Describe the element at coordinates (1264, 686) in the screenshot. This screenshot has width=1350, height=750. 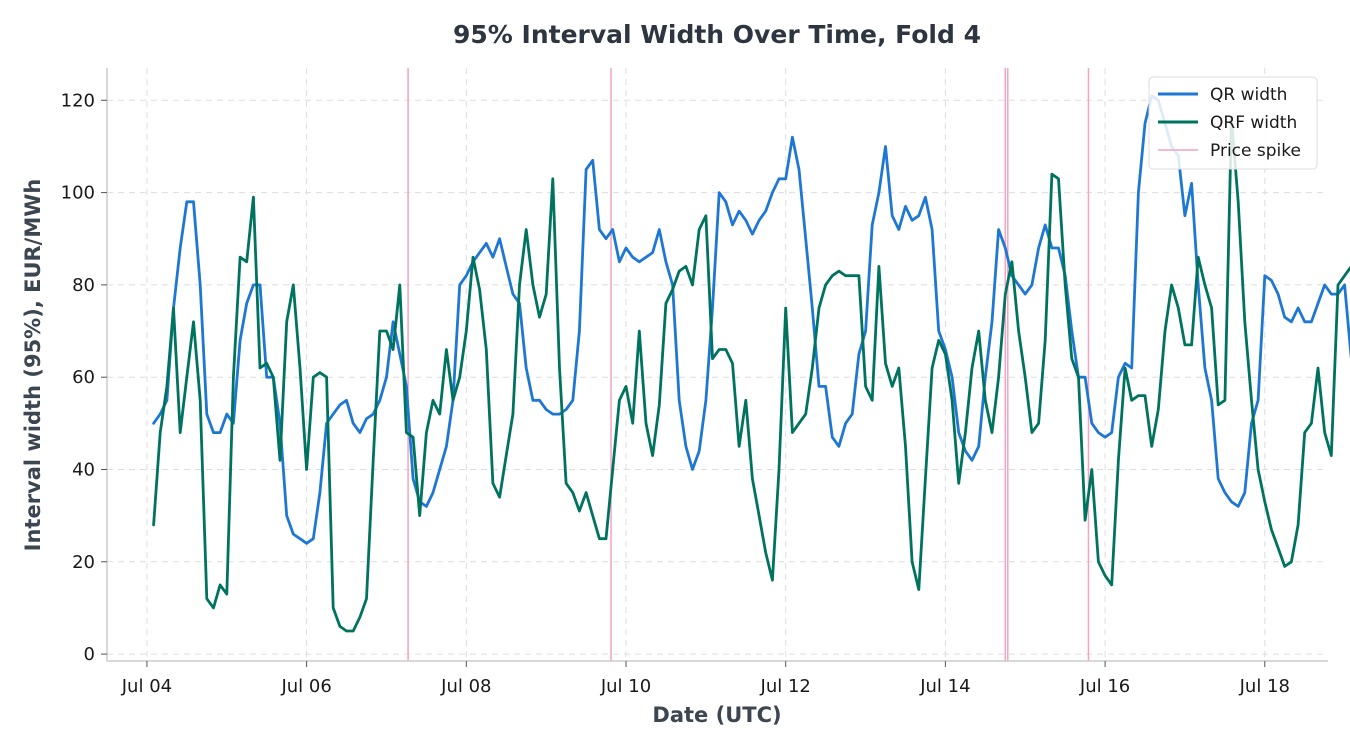
I see `x-tick-label: Jul 18` at that location.